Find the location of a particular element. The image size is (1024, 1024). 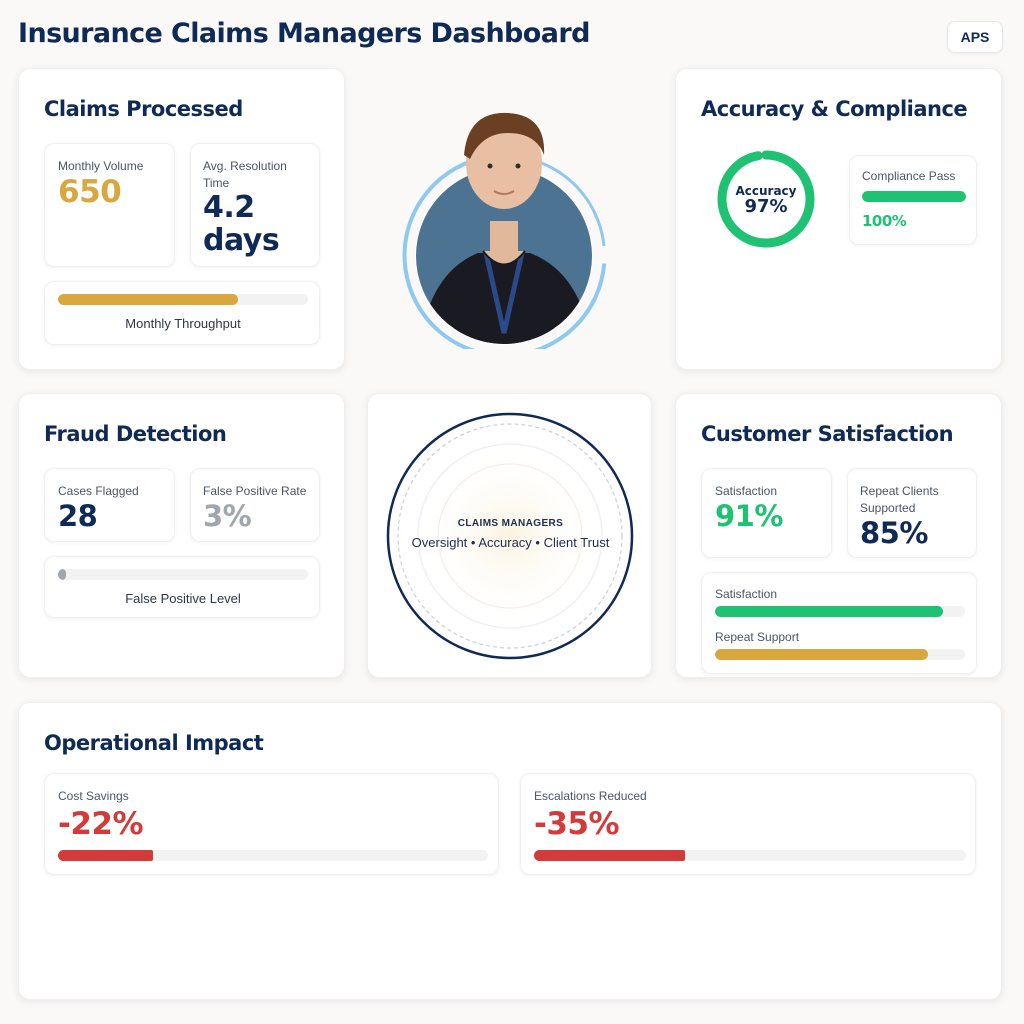

accuracy-compliance-title: Accuracy & Compliance is located at coordinates (834, 109).